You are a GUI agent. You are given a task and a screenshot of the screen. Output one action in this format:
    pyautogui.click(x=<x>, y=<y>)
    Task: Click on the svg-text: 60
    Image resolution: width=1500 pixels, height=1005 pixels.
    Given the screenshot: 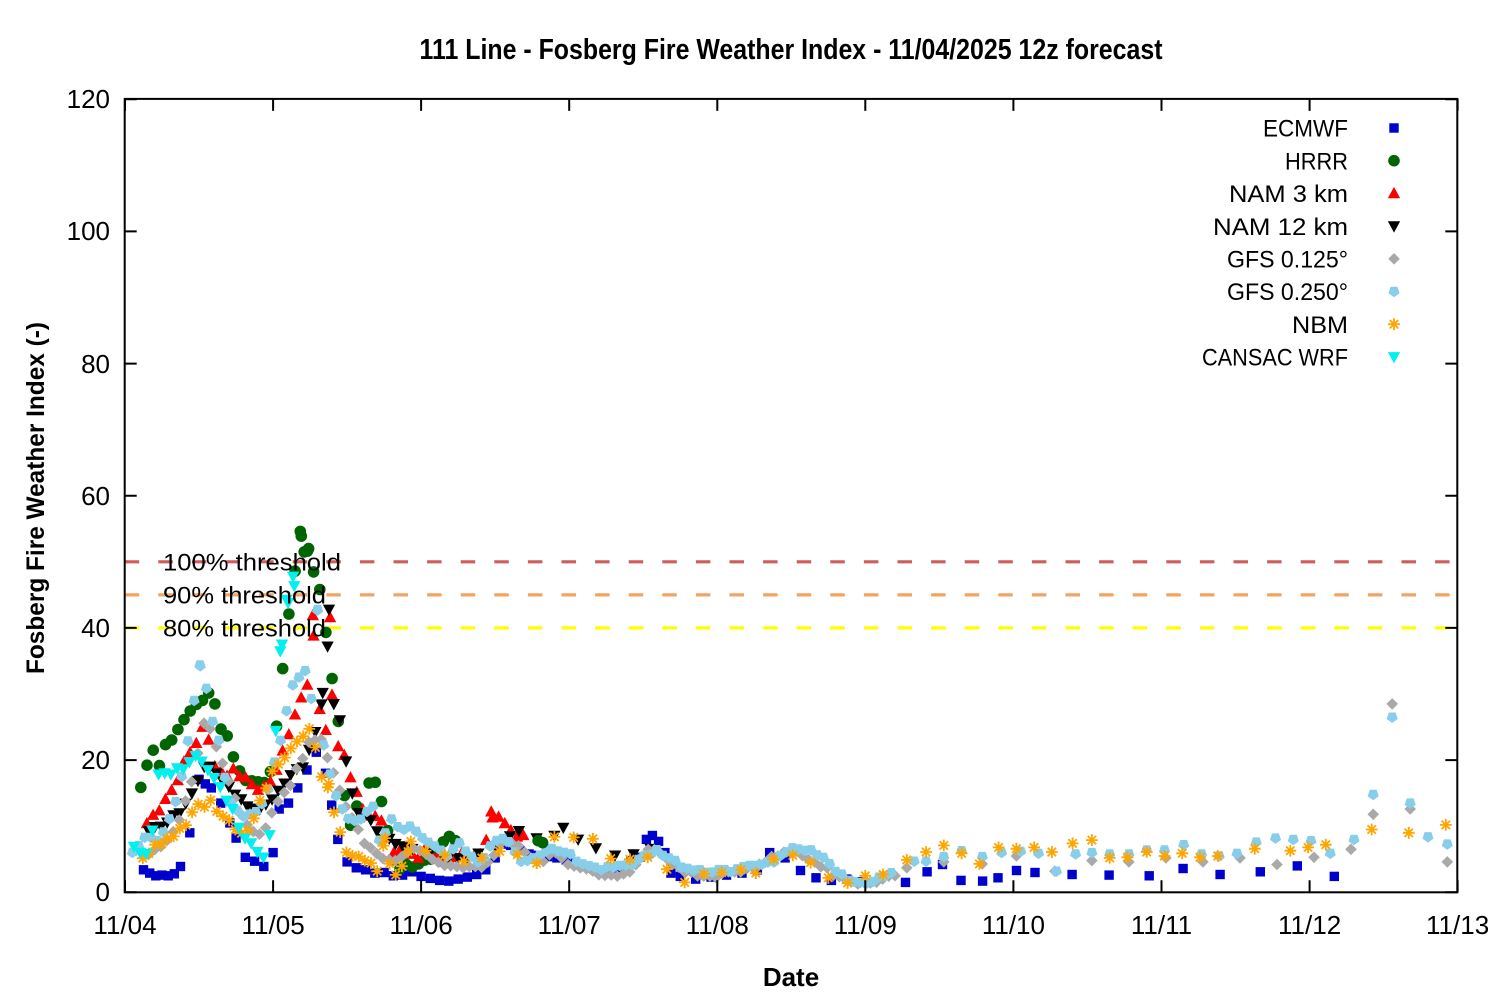 What is the action you would take?
    pyautogui.click(x=95, y=496)
    